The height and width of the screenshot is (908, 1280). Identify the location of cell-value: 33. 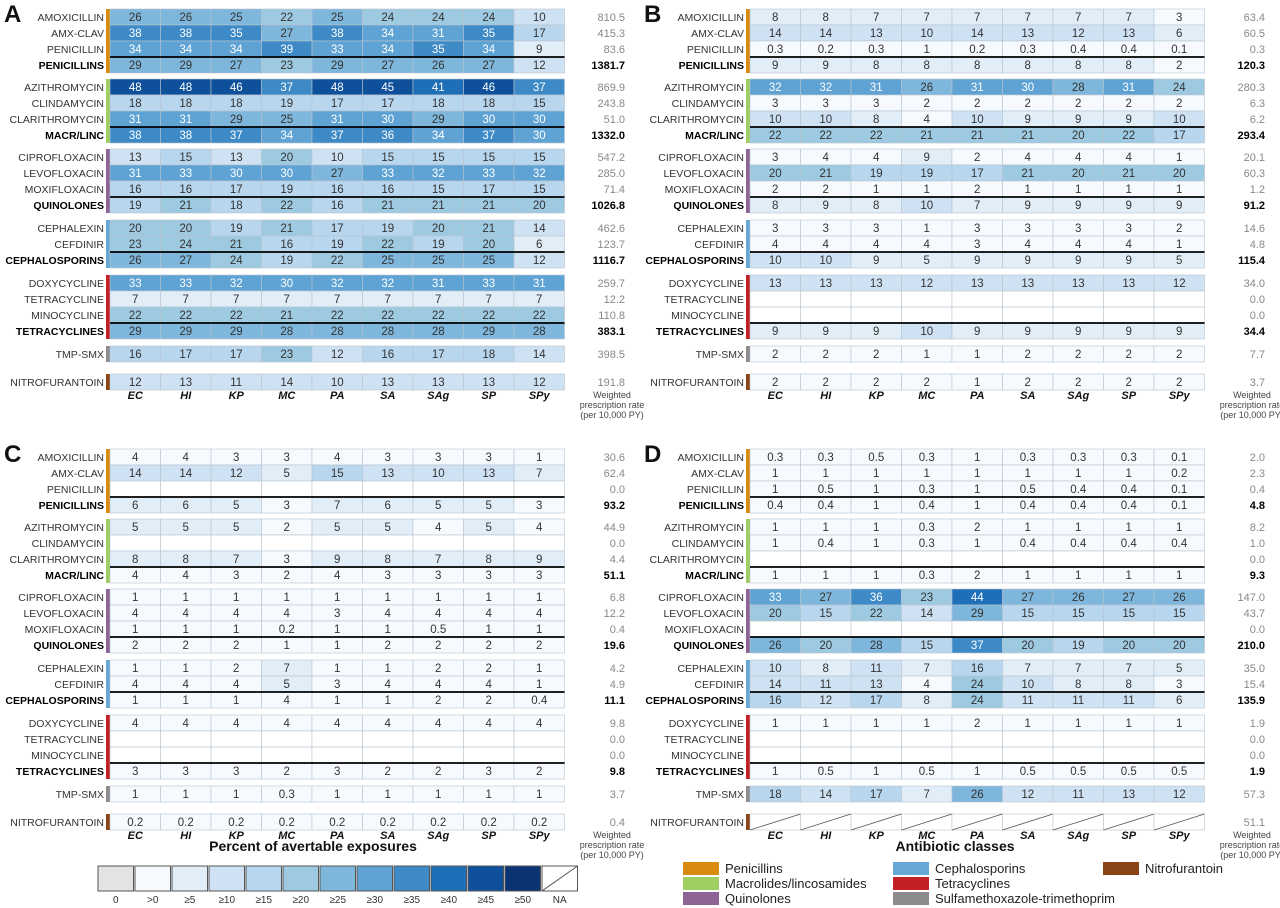
(387, 174).